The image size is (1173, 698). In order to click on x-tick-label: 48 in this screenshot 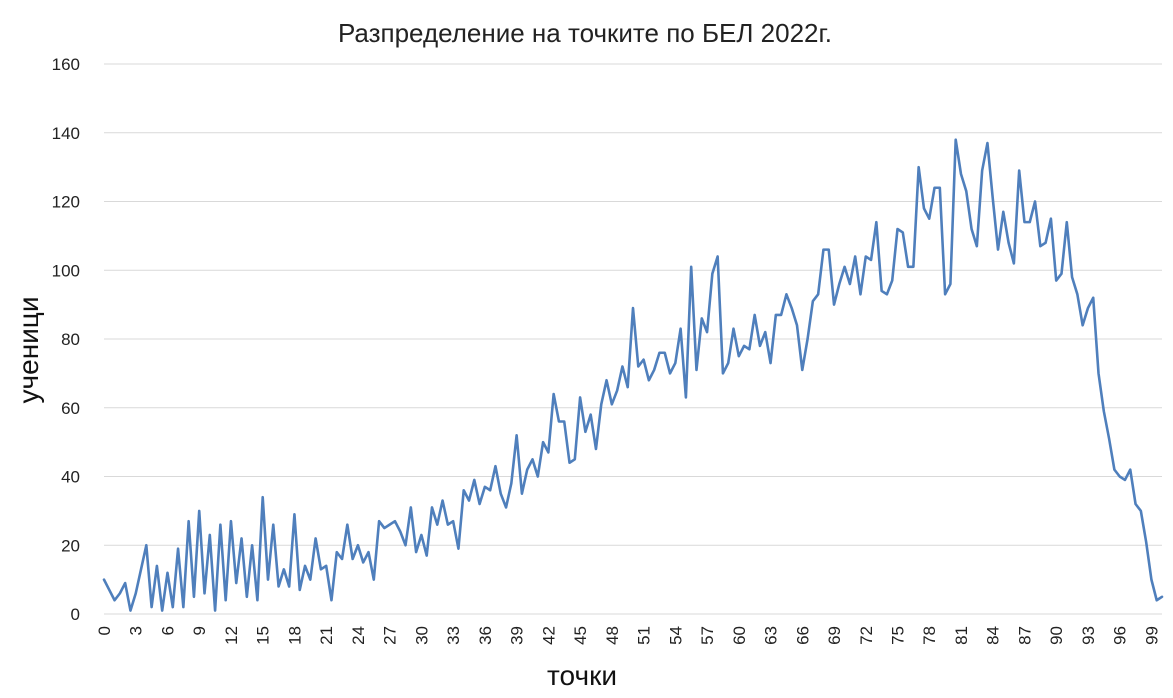, I will do `click(612, 635)`.